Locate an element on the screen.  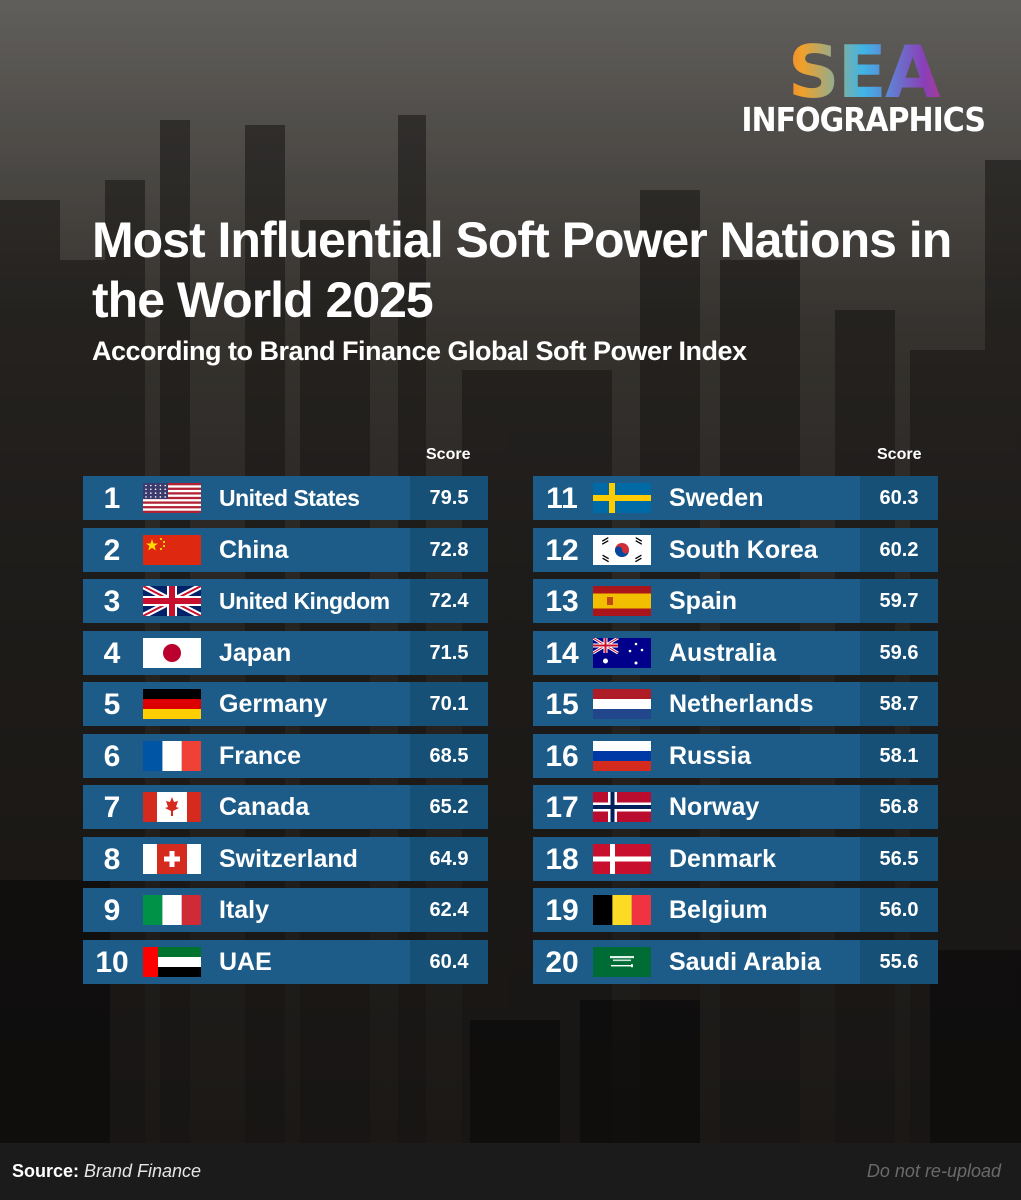
flag-se-icon is located at coordinates (622, 498).